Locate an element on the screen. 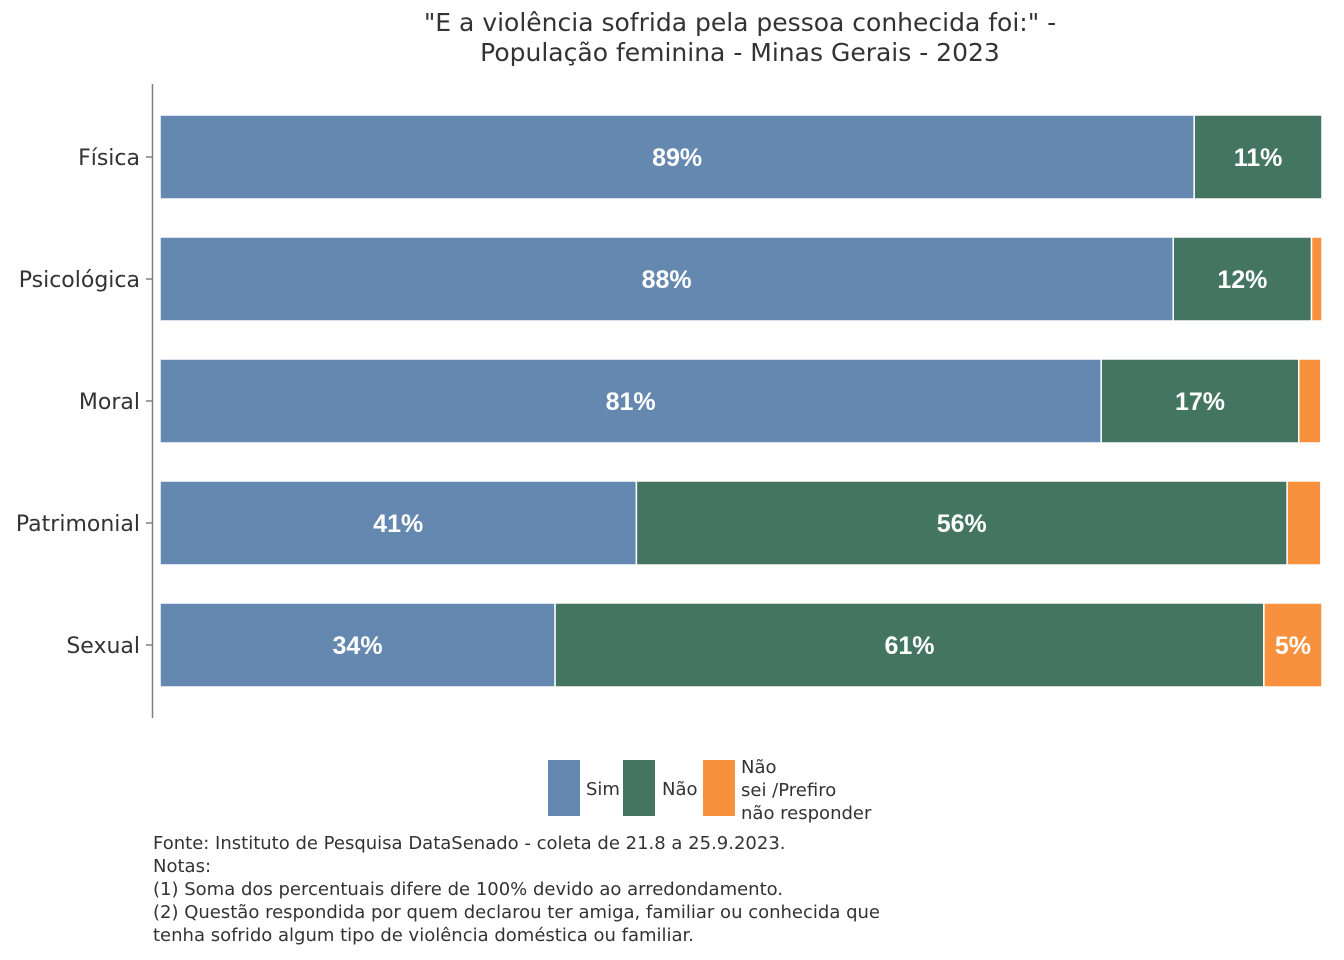 This screenshot has width=1344, height=960. legend-label-nao-sei-line-2: sei /Prefiro is located at coordinates (789, 790).